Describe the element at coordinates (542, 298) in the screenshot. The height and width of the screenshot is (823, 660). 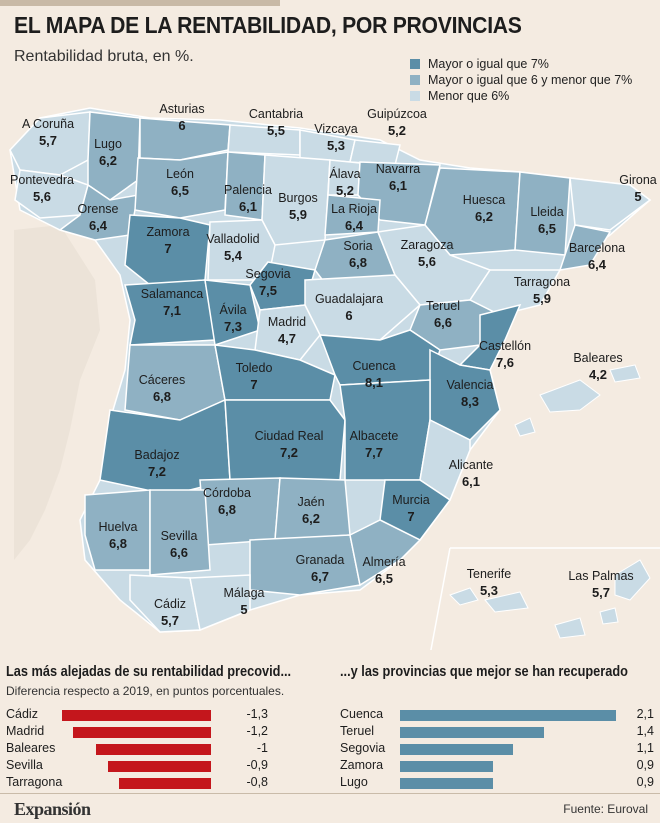
I see `province-value-label: 5,9` at that location.